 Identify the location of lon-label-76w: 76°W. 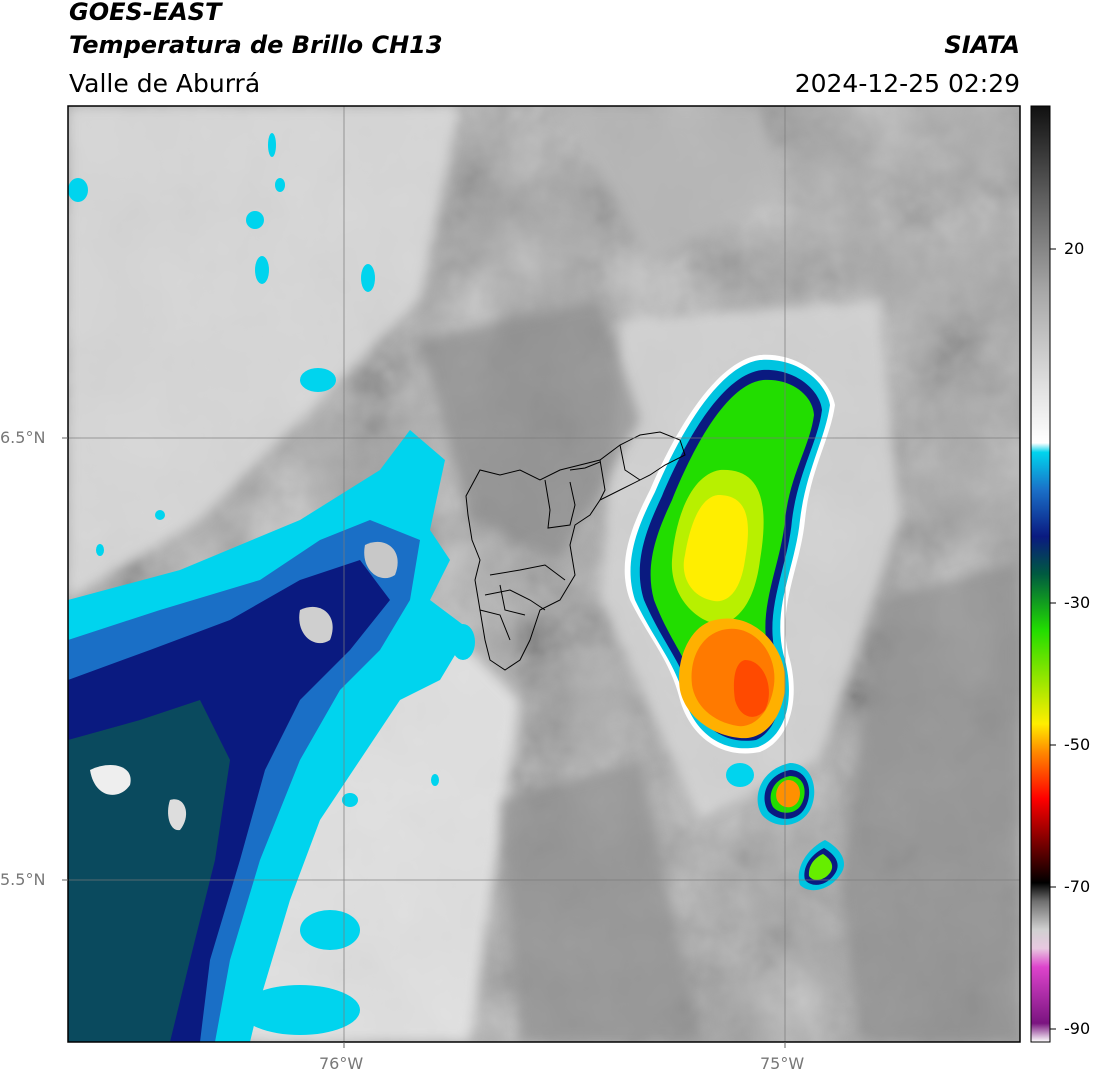
(341, 1063).